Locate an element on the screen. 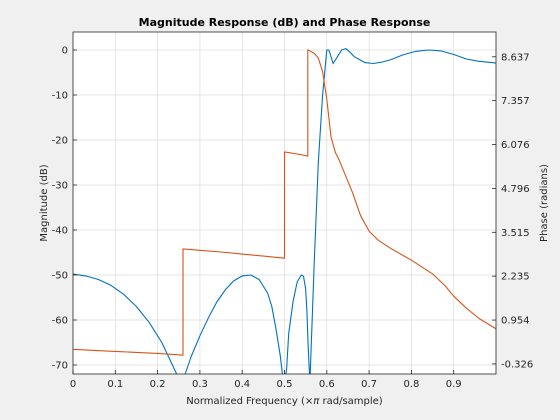 Image resolution: width=560 pixels, height=420 pixels. x-tick-label: 0.9 is located at coordinates (454, 384).